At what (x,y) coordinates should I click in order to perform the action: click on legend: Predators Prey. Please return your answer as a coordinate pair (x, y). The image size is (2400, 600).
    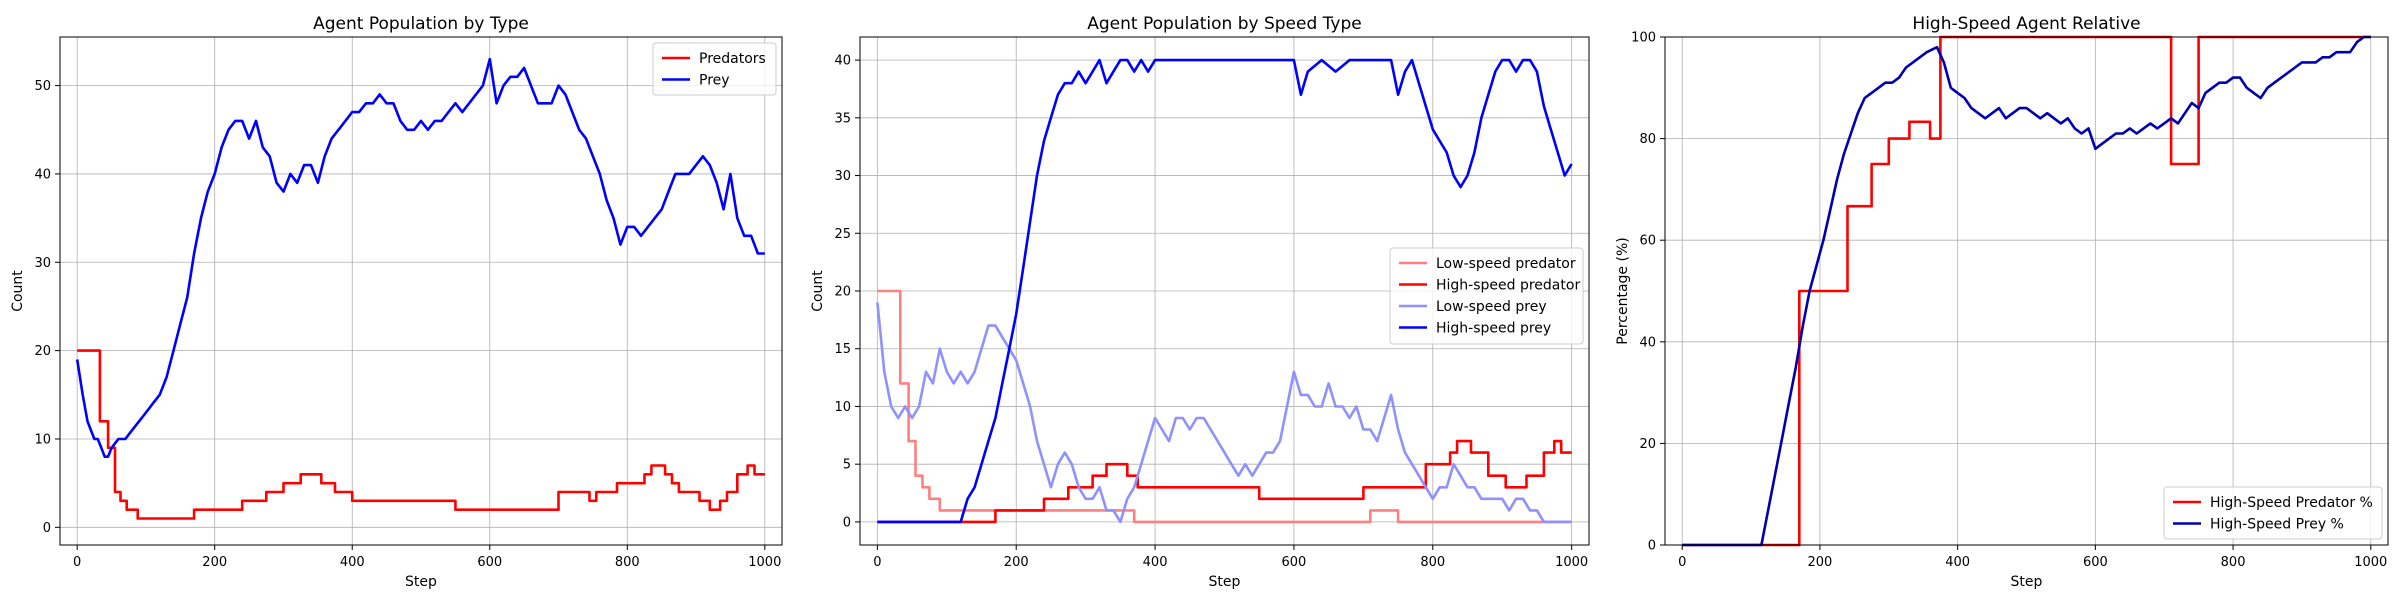
    Looking at the image, I should click on (714, 69).